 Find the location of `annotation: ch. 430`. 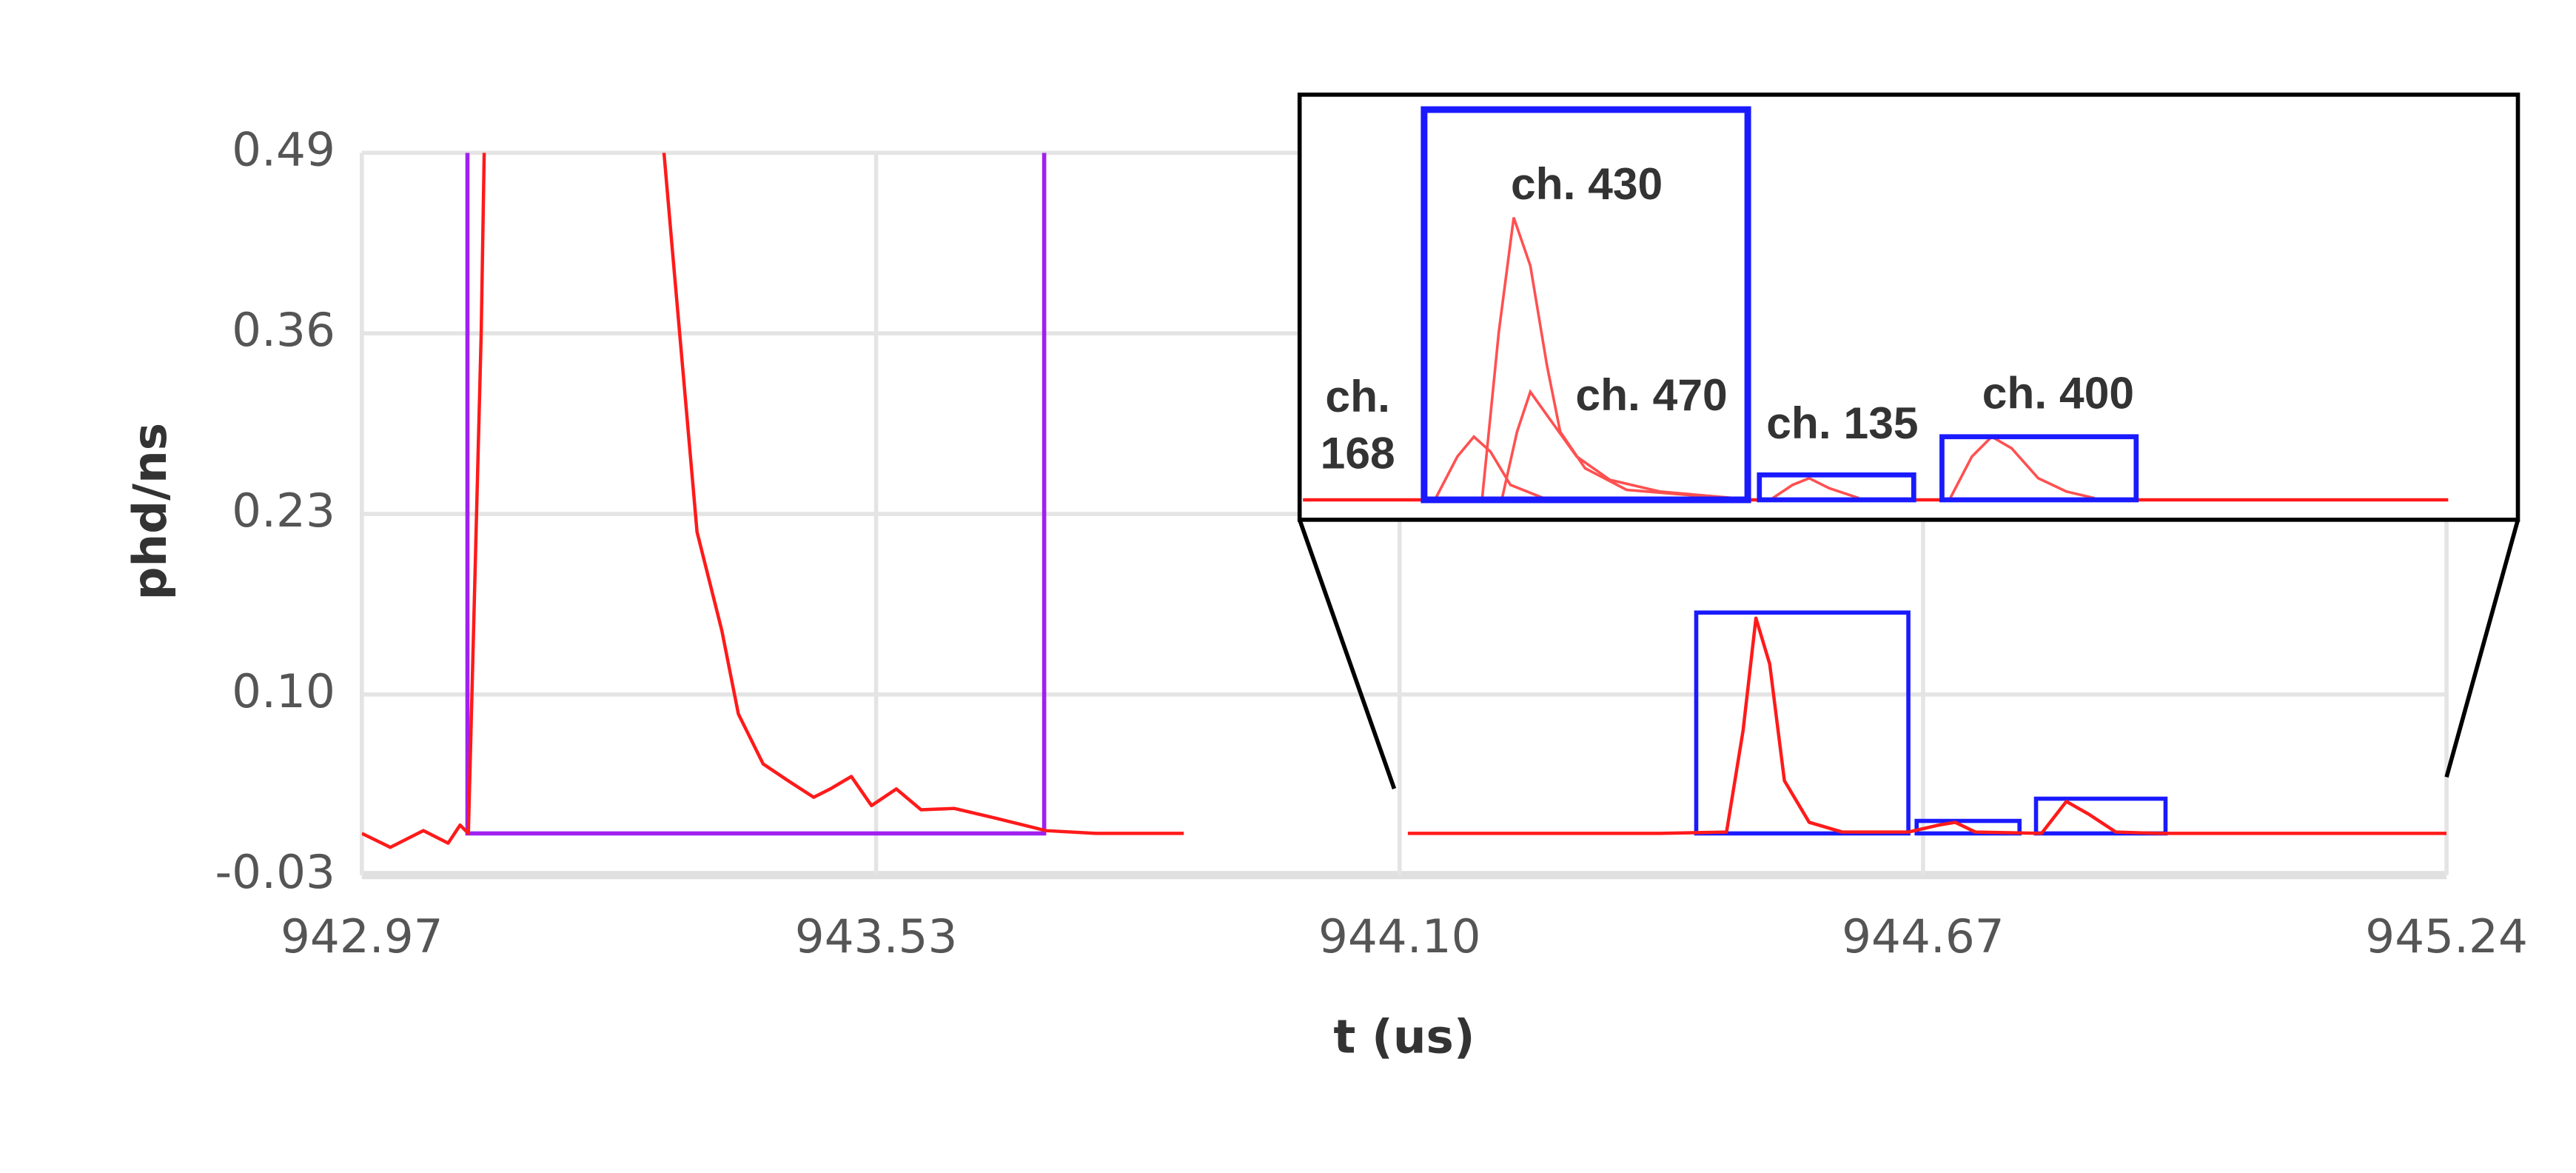

annotation: ch. 430 is located at coordinates (1587, 183).